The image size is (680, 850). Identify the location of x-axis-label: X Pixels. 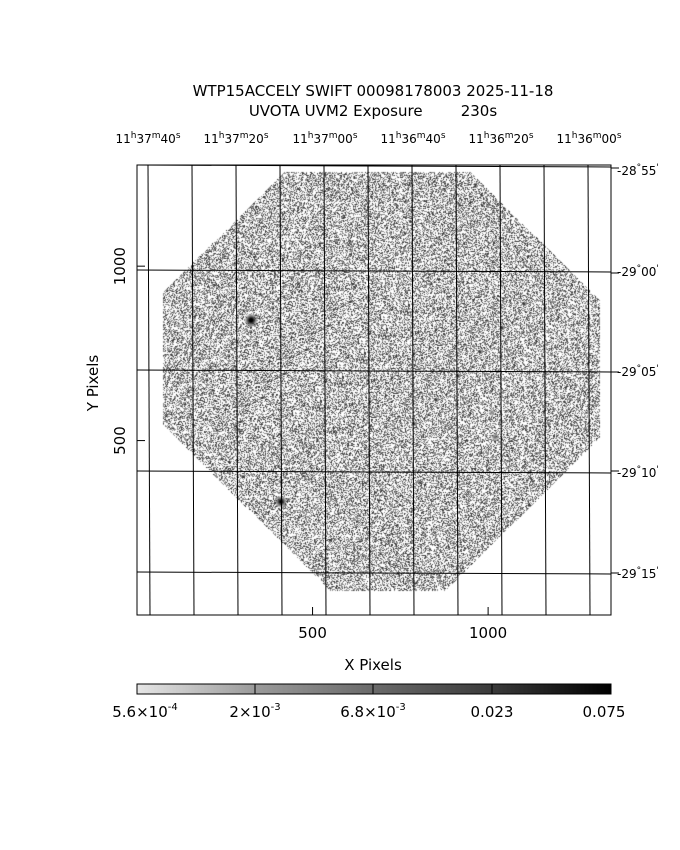
(373, 665).